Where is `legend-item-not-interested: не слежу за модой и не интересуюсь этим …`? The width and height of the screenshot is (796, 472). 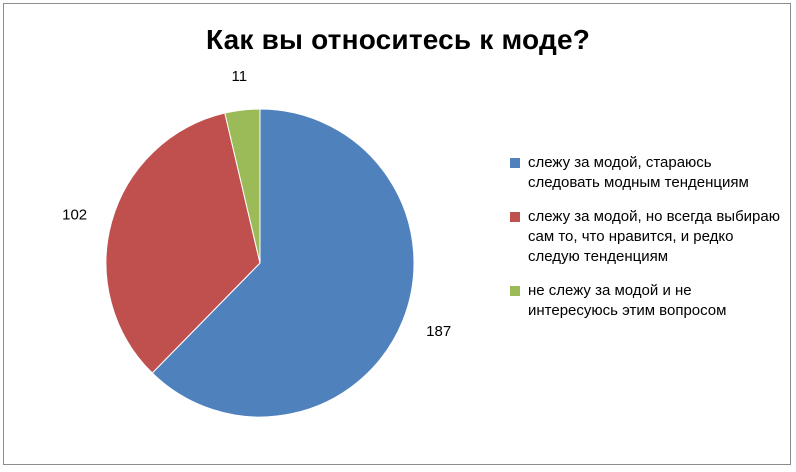
legend-item-not-interested: не слежу за модой и не интересуюсь этим … is located at coordinates (645, 301).